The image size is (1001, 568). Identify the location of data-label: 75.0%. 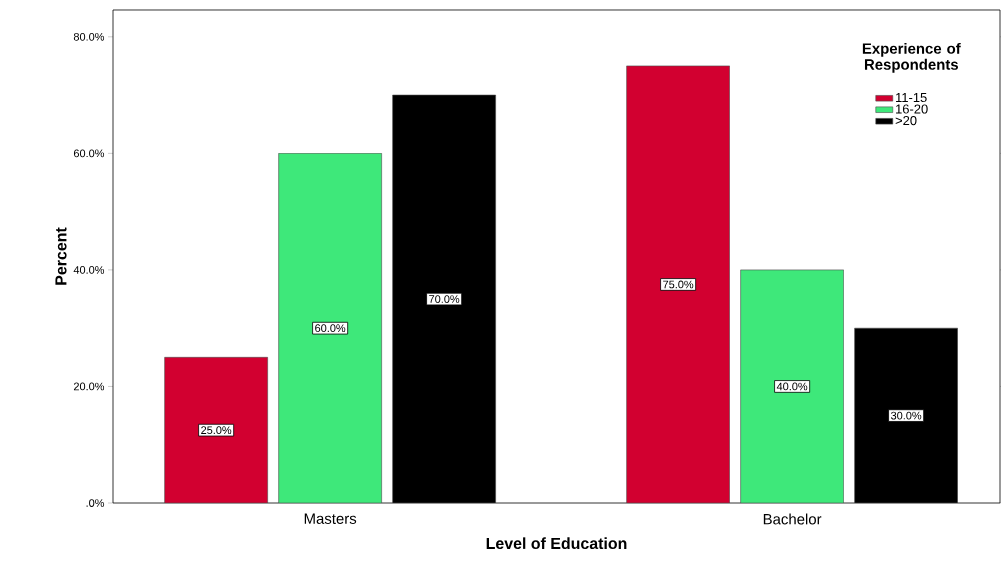
(678, 284).